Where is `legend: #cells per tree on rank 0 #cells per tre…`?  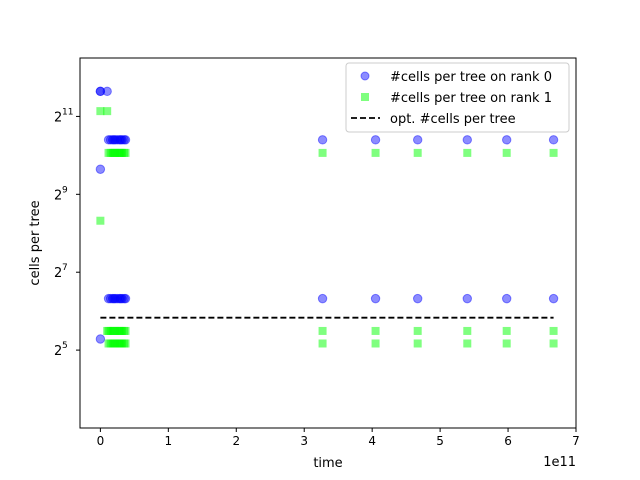 legend: #cells per tree on rank 0 #cells per tre… is located at coordinates (457, 97).